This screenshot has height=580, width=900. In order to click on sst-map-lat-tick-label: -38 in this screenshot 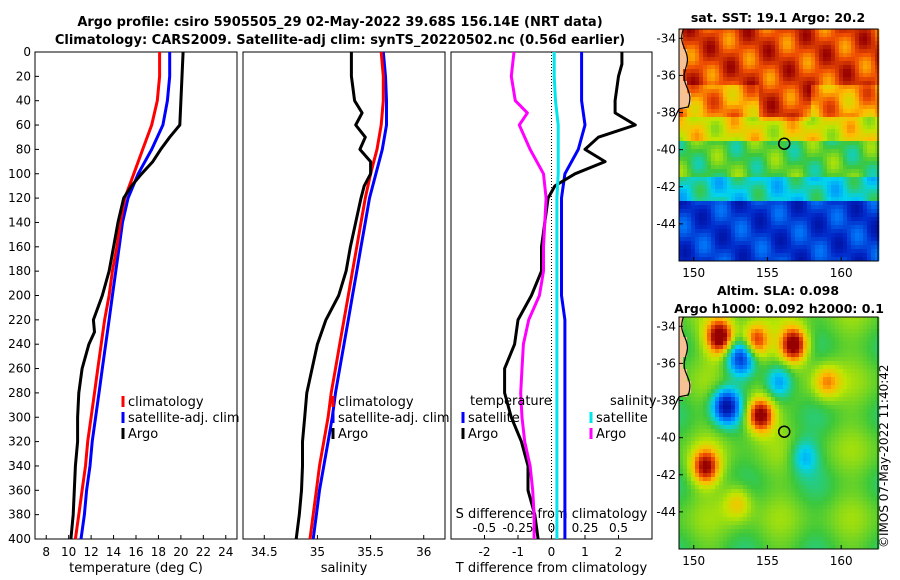, I will do `click(666, 113)`.